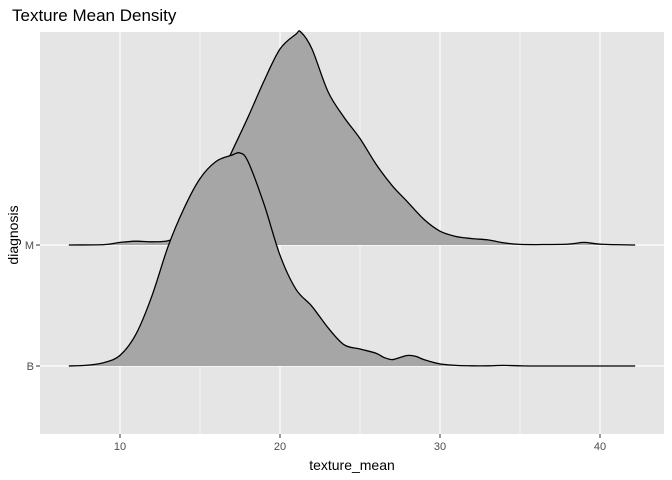 This screenshot has height=480, width=672. What do you see at coordinates (32, 306) in the screenshot?
I see `y-axis: BM` at bounding box center [32, 306].